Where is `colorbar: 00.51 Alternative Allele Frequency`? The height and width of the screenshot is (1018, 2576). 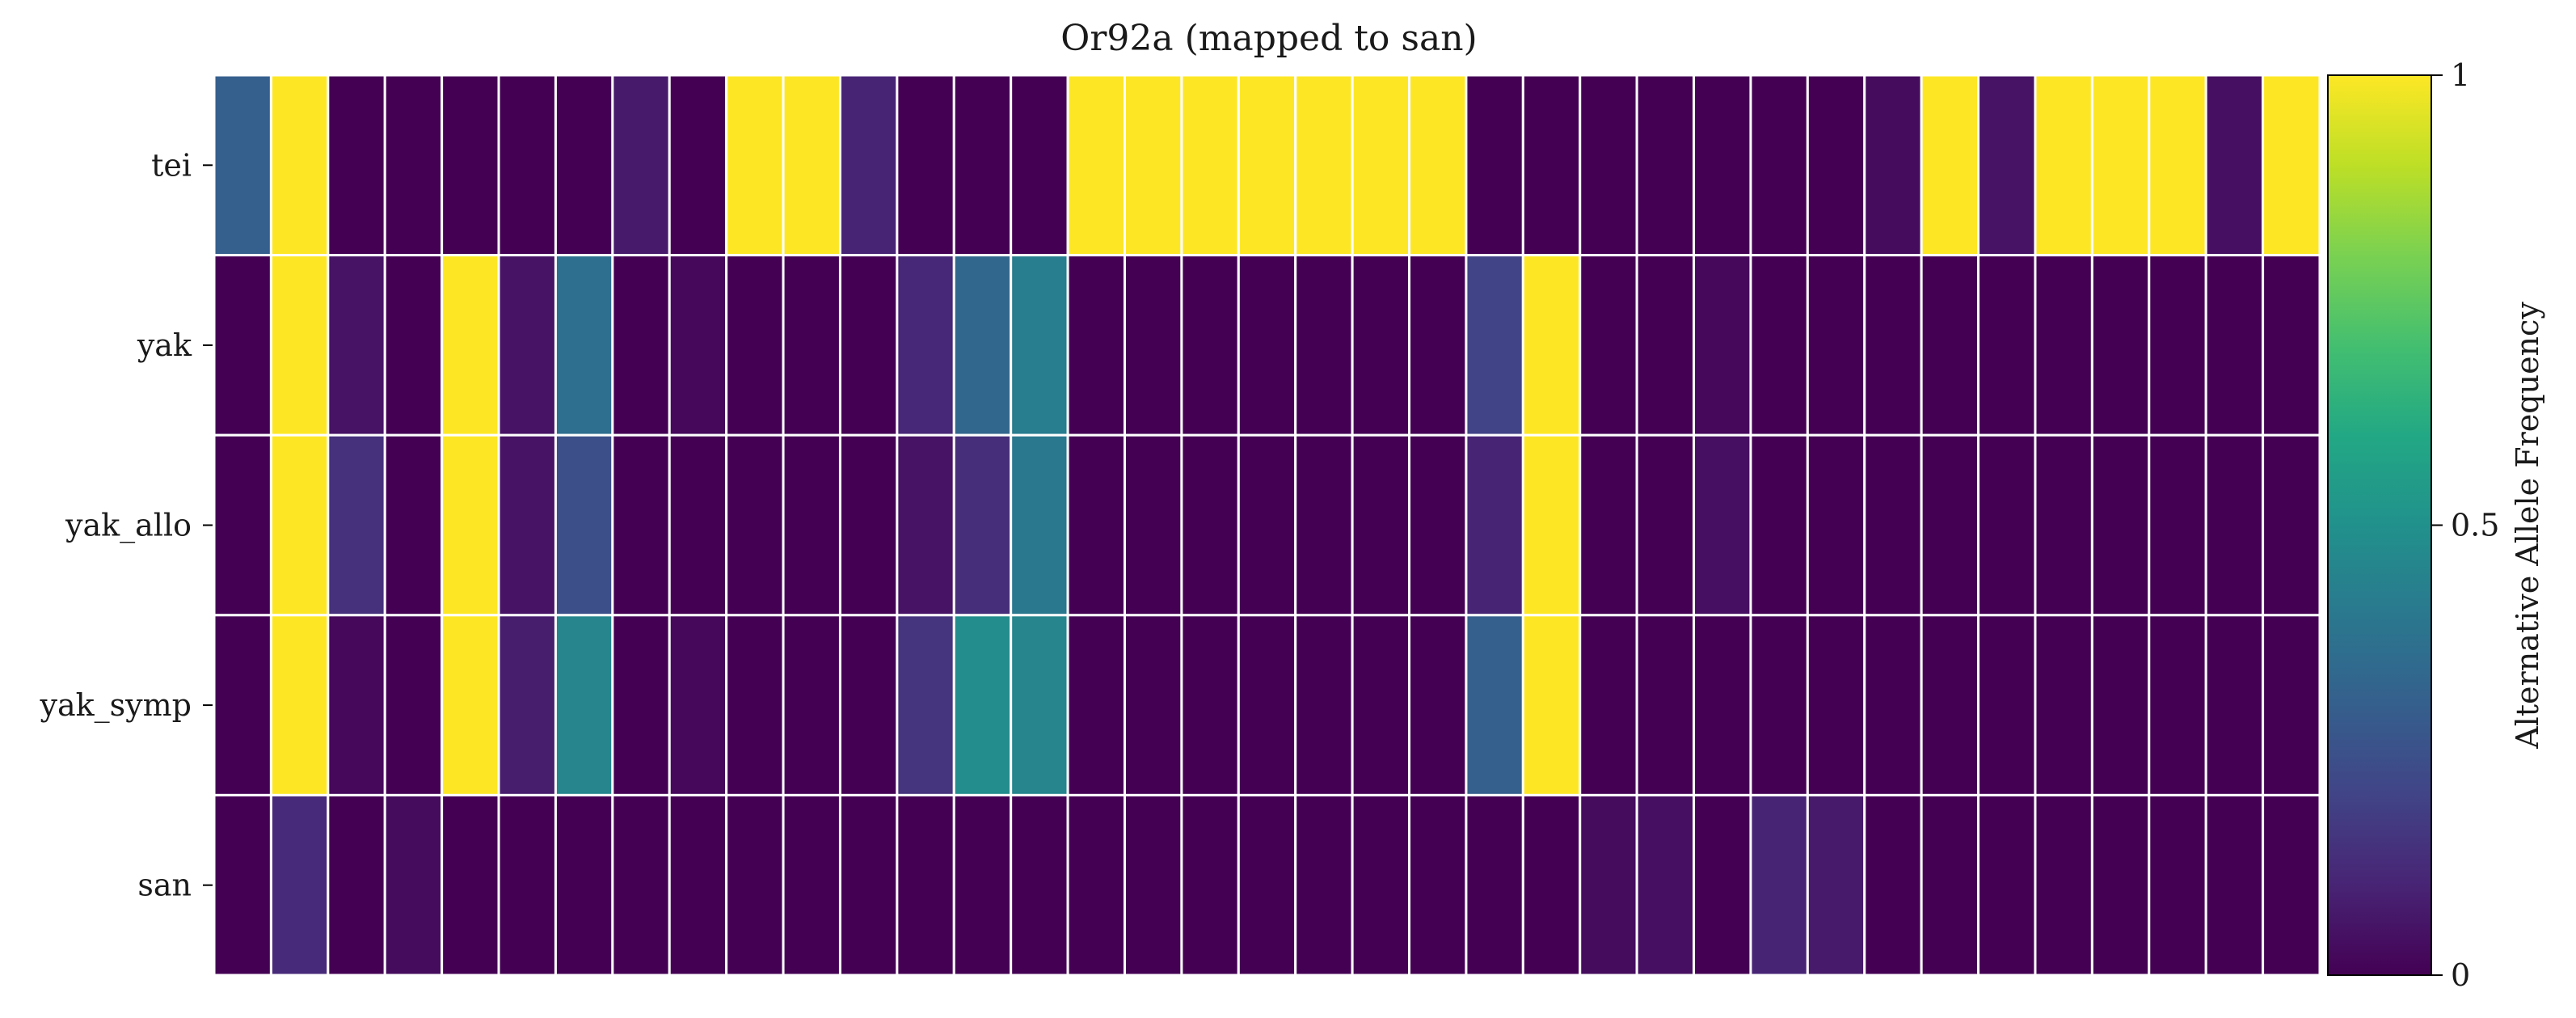 colorbar: 00.51 Alternative Allele Frequency is located at coordinates (2436, 525).